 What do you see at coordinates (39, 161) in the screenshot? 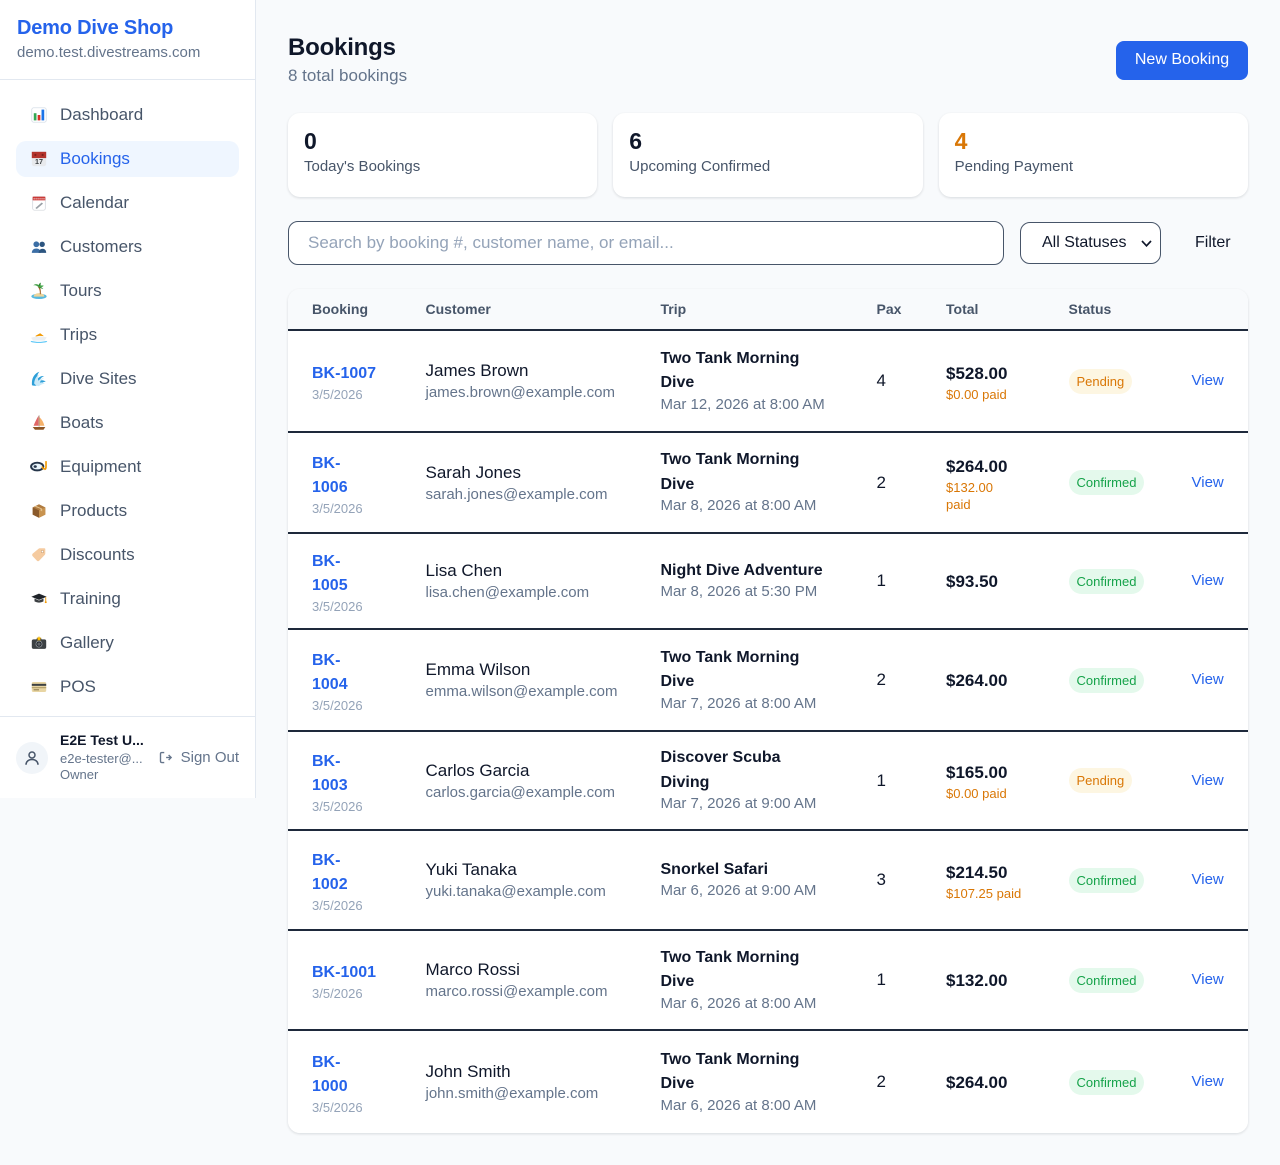
I see `svg-text: 17` at bounding box center [39, 161].